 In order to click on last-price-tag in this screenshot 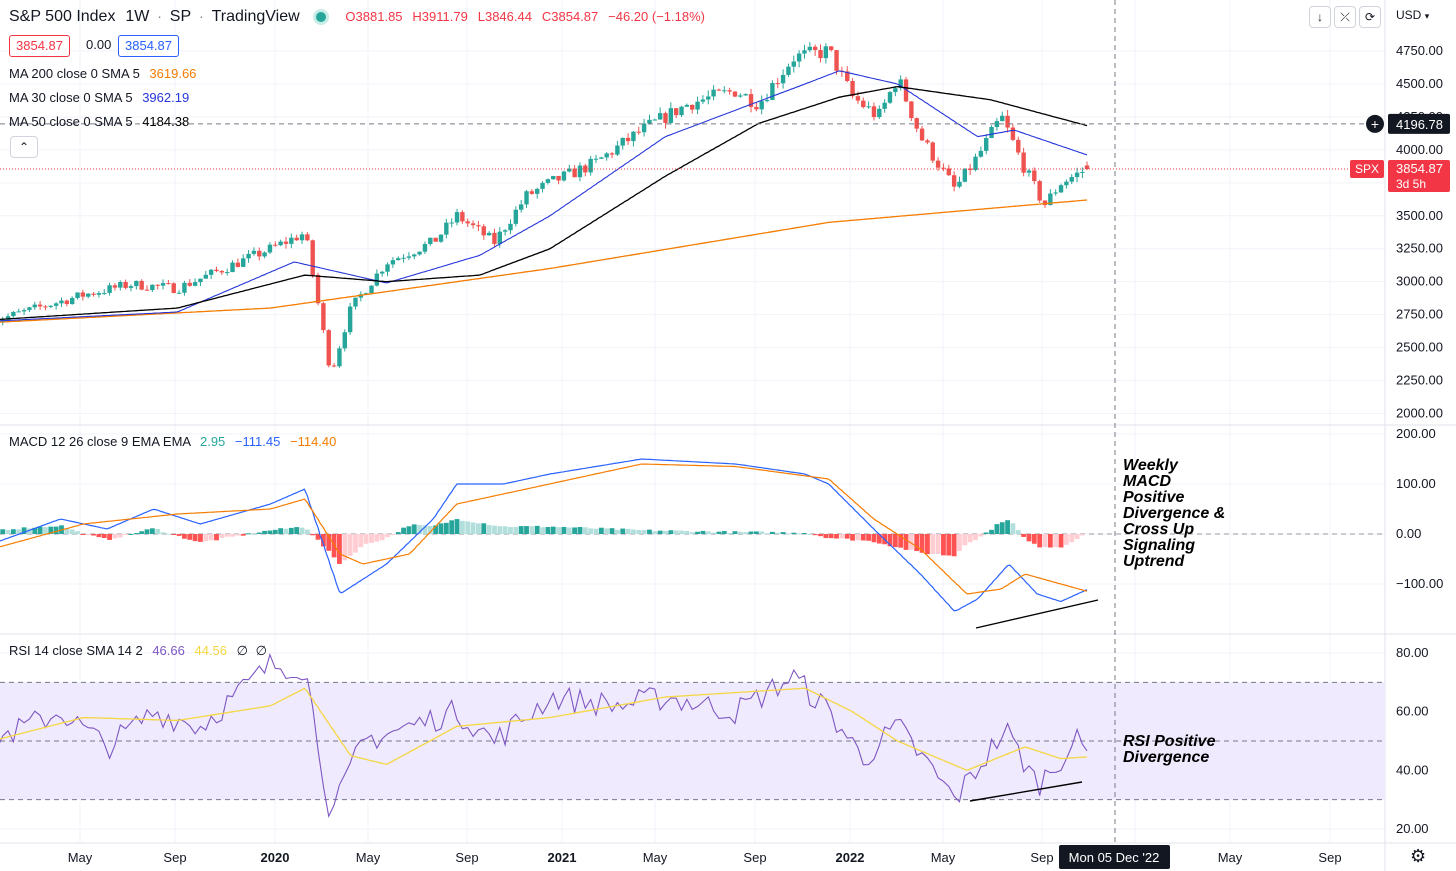, I will do `click(1419, 175)`.